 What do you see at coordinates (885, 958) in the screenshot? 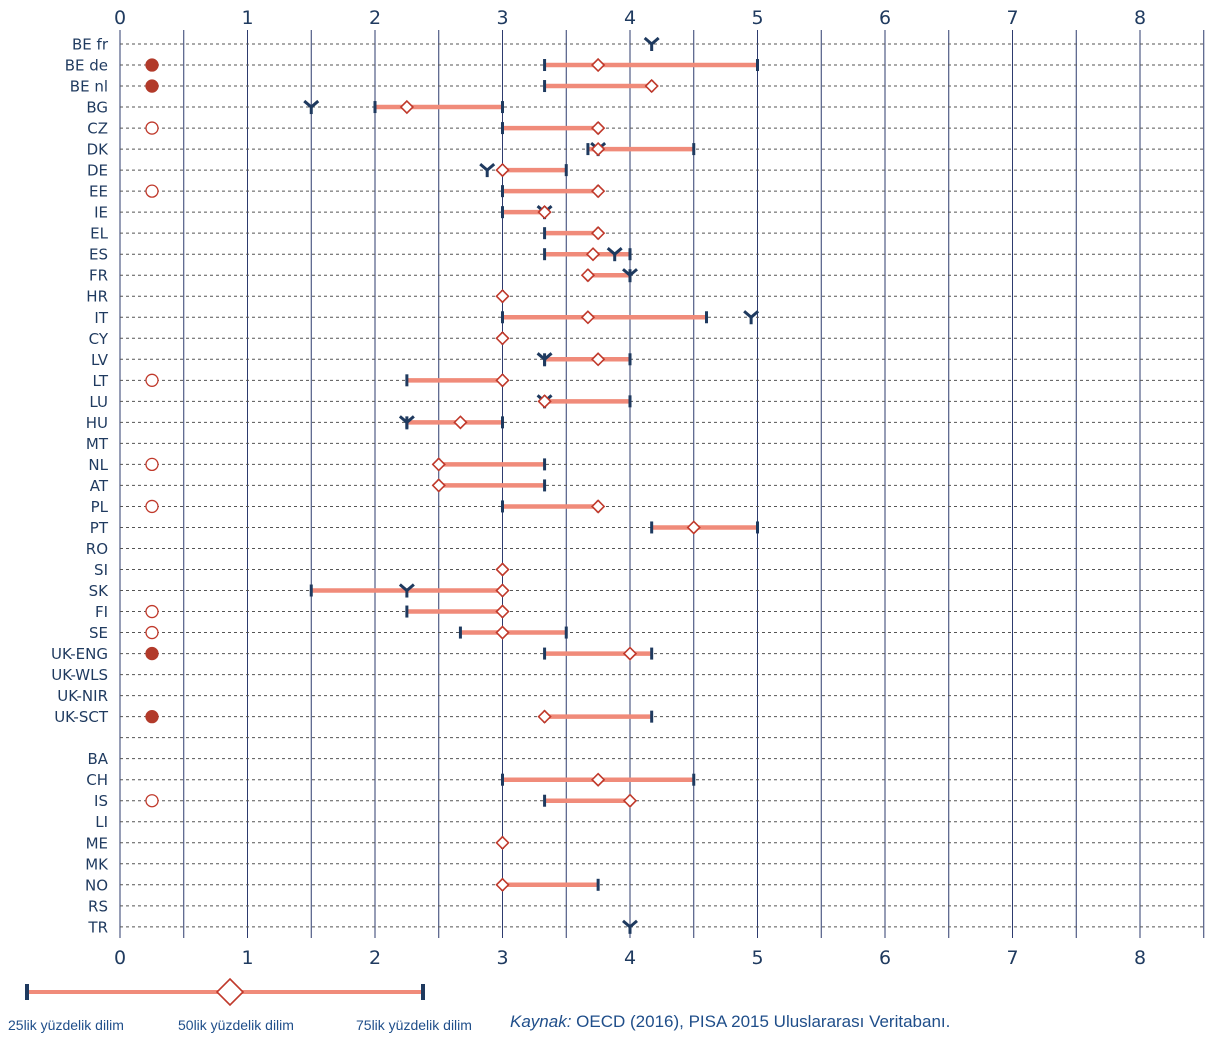
I see `x-tick-label-bottom: 6` at bounding box center [885, 958].